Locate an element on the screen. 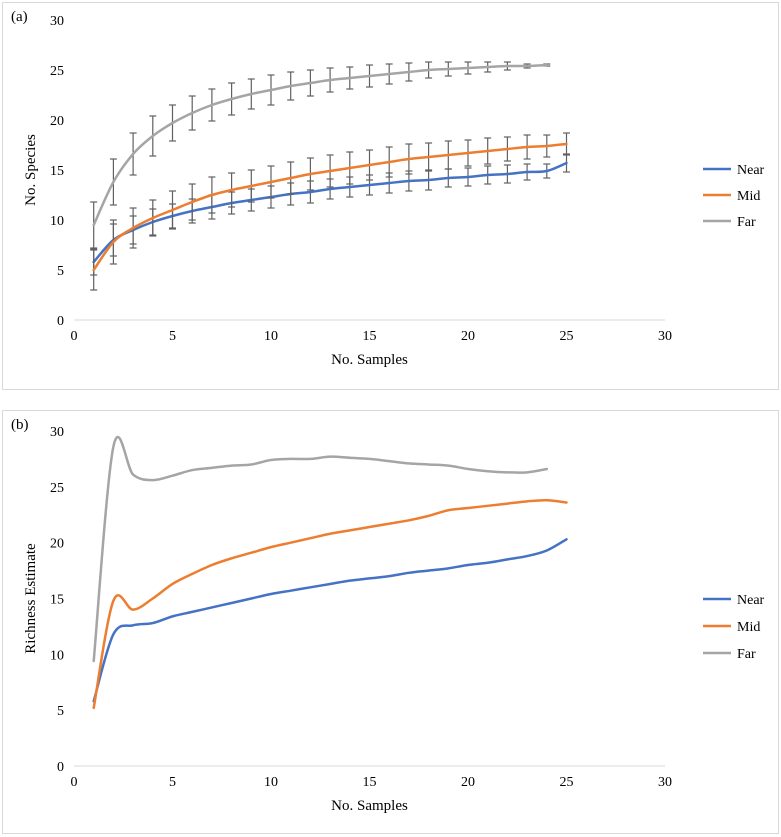 The width and height of the screenshot is (781, 837). y-axis-title: Richness Estimate is located at coordinates (31, 598).